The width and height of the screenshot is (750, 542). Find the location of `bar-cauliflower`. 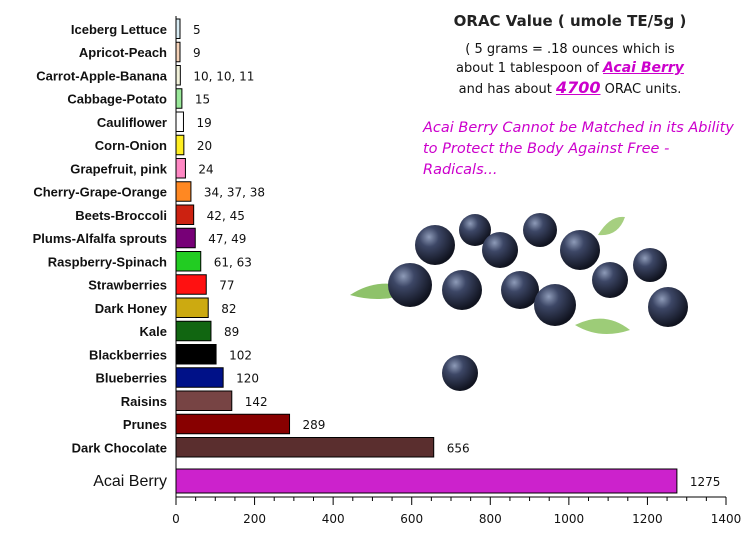

bar-cauliflower is located at coordinates (179, 121).